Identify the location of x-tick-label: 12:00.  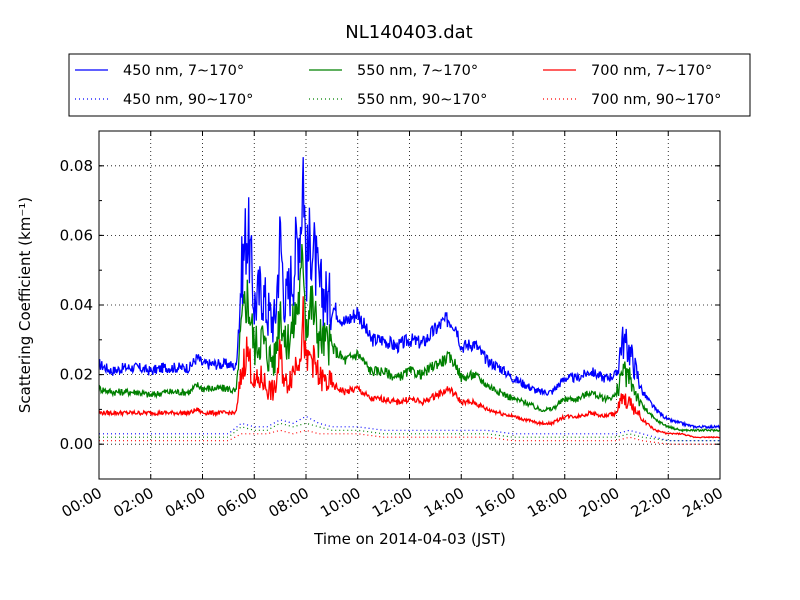
(392, 502).